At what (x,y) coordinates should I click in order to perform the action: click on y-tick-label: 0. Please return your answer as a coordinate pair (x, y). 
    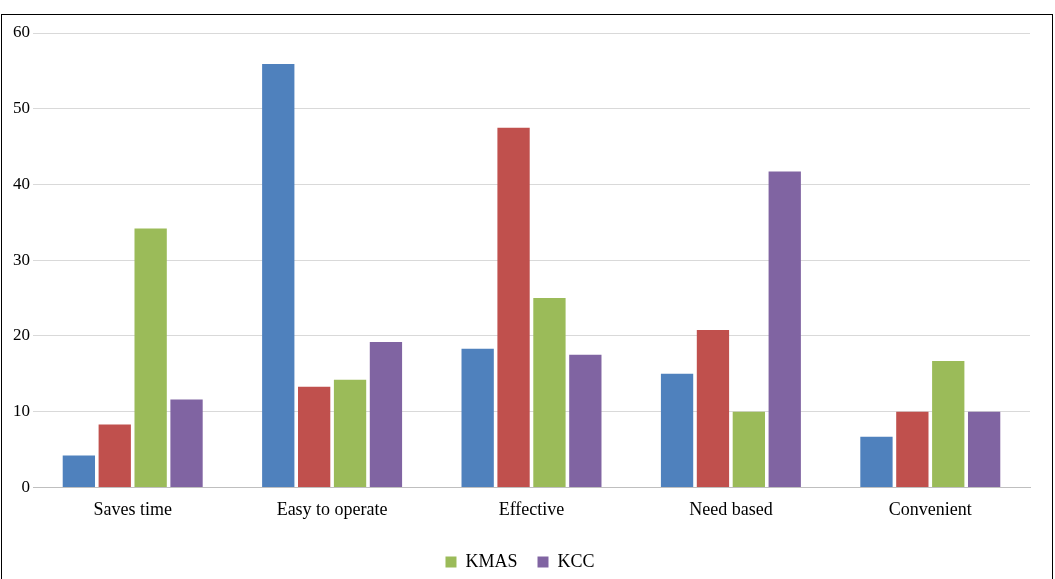
    Looking at the image, I should click on (25, 486).